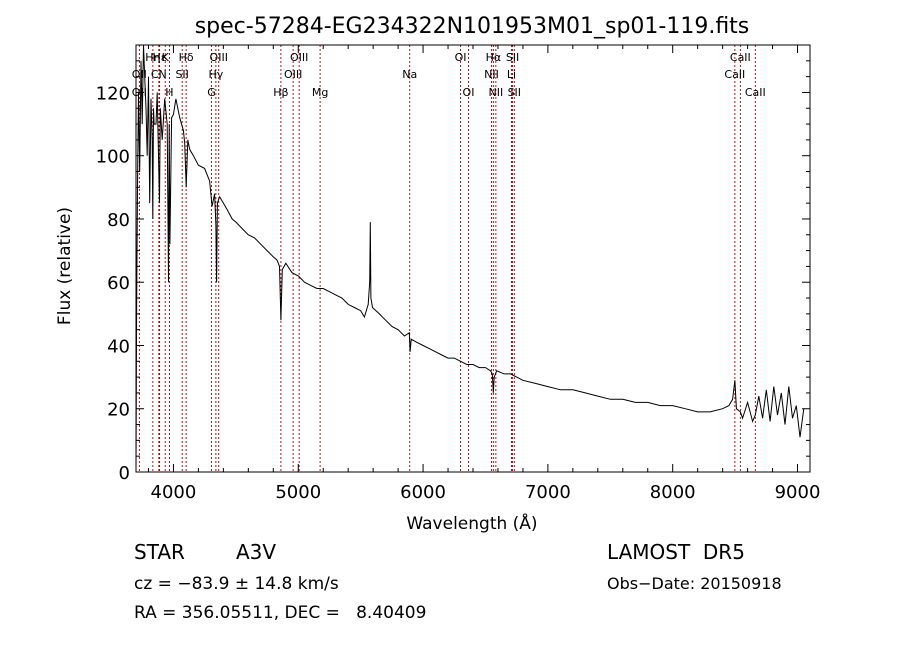 The height and width of the screenshot is (649, 900). What do you see at coordinates (65, 266) in the screenshot?
I see `y-axis-label: Flux (relative)` at bounding box center [65, 266].